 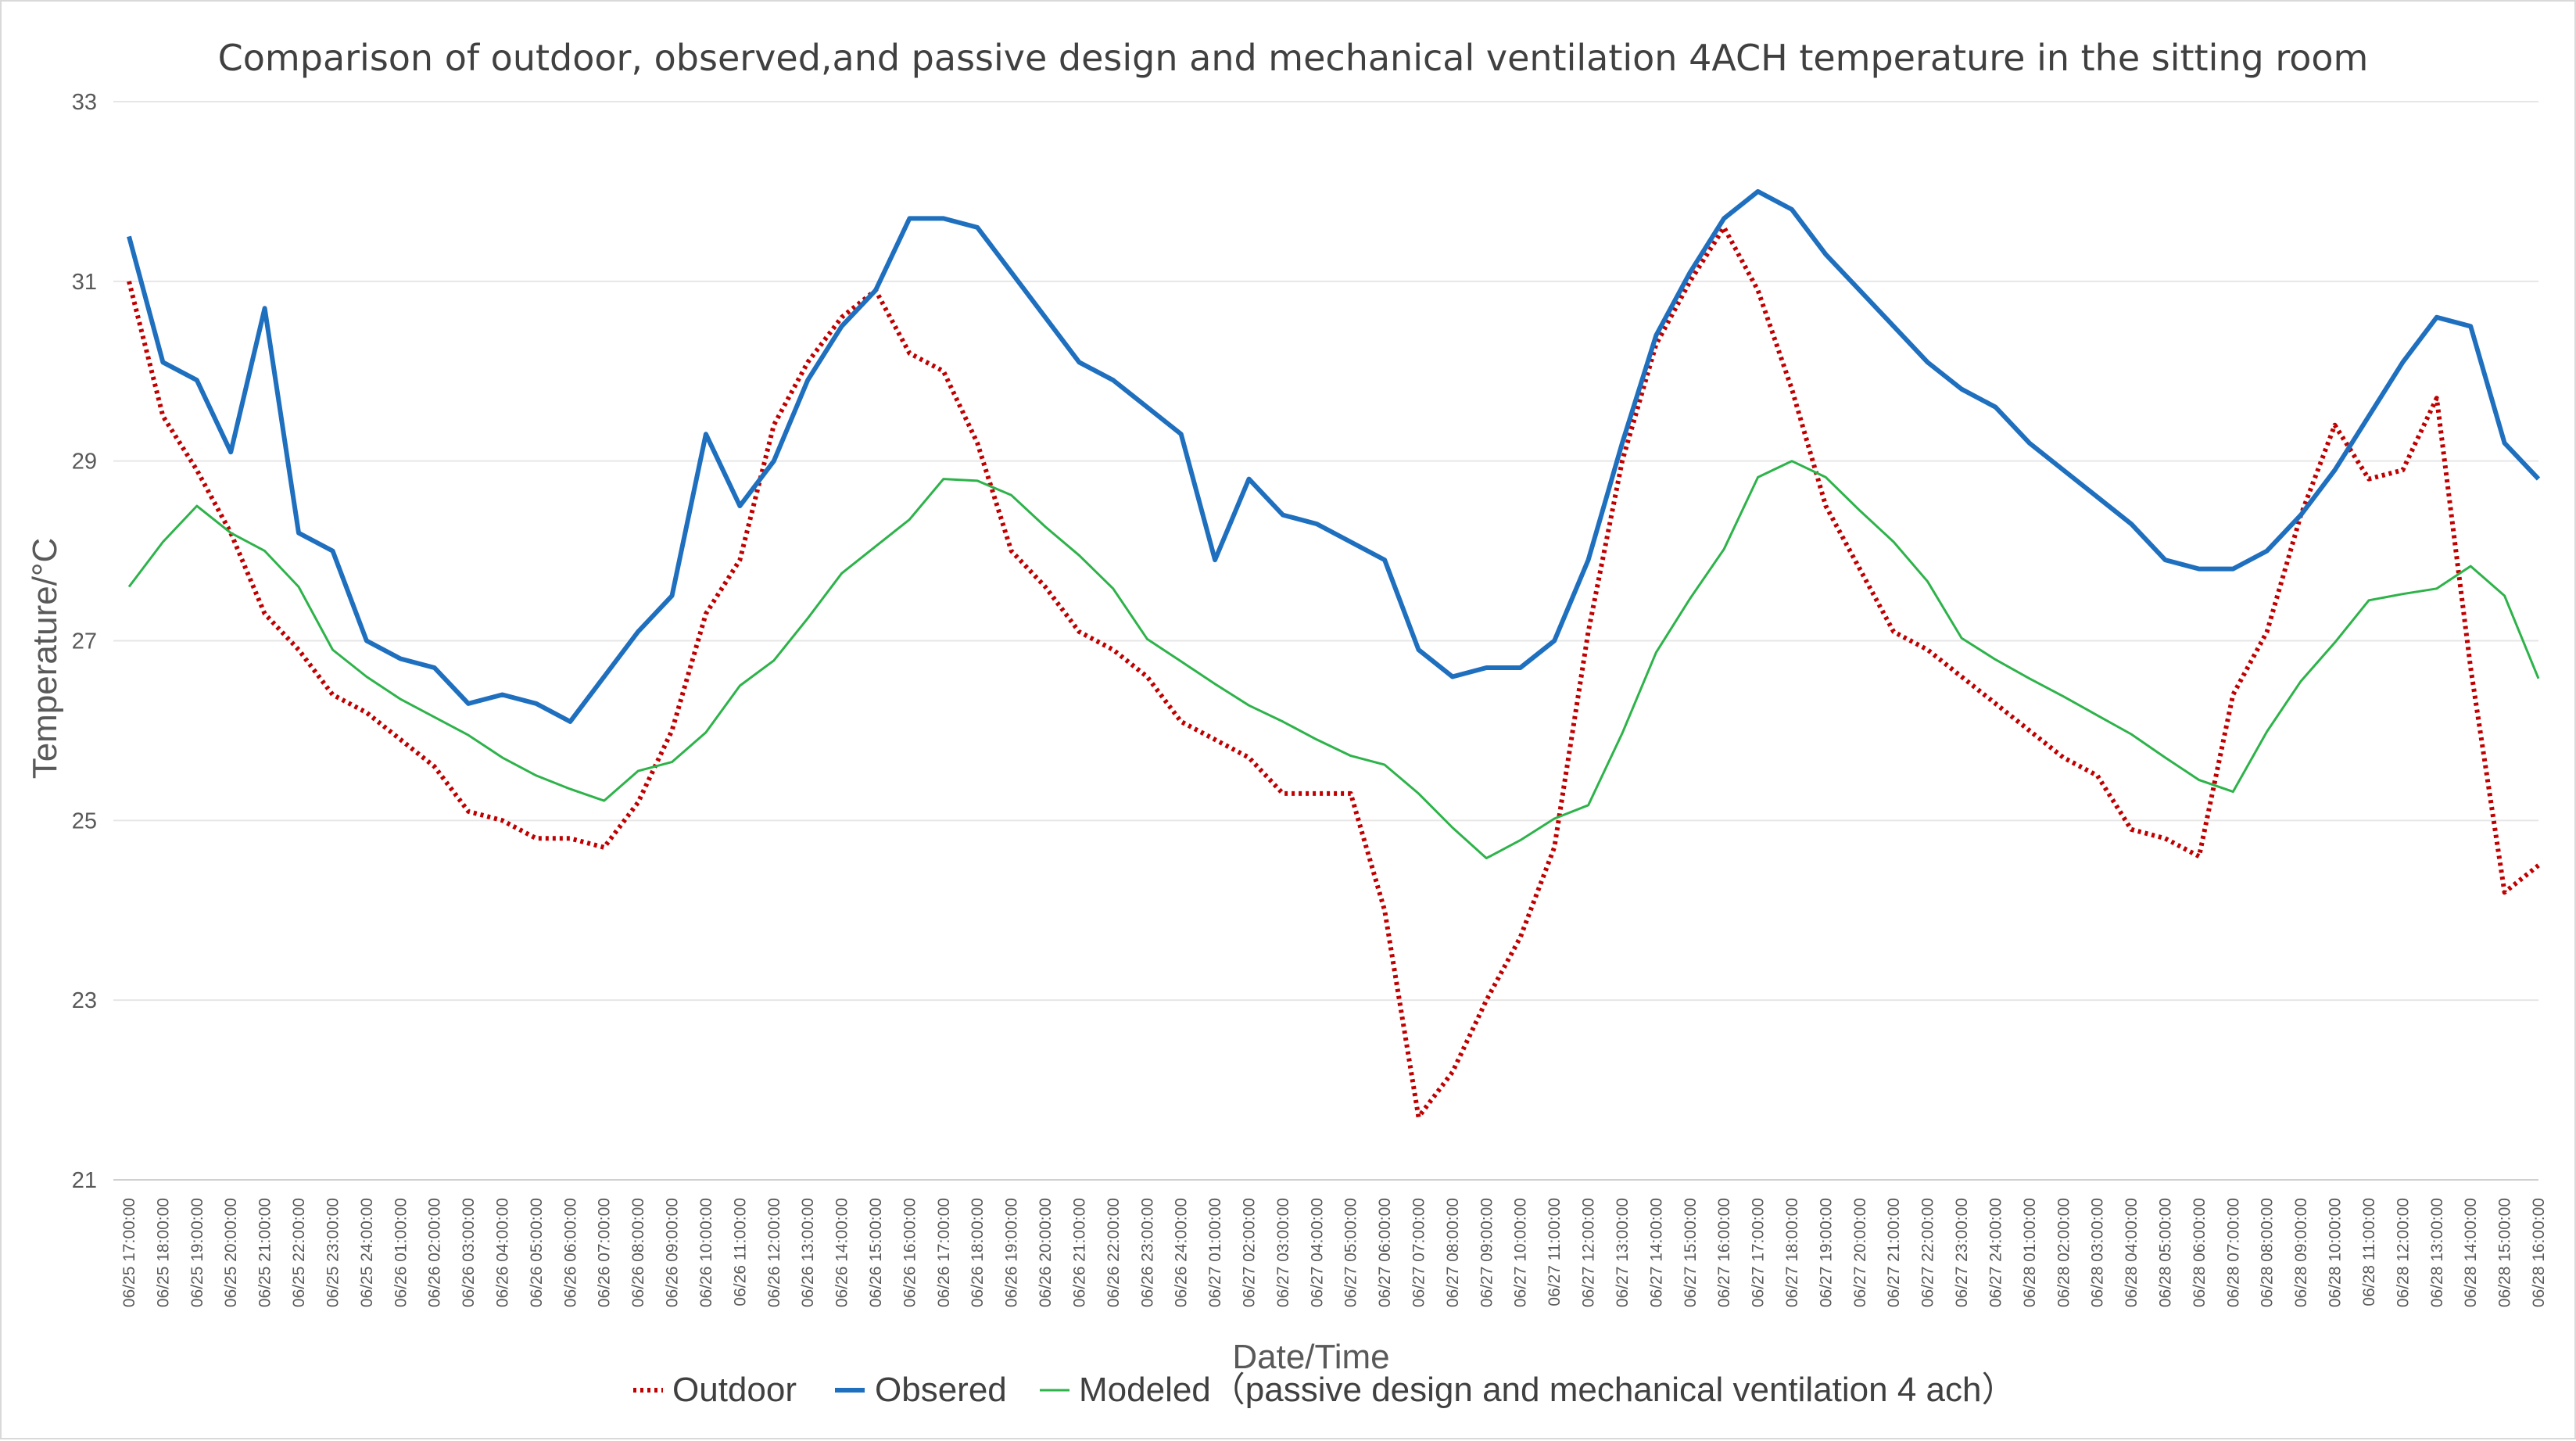 I want to click on x-tick-label: 06/28 03:00:00, so click(x=2098, y=1253).